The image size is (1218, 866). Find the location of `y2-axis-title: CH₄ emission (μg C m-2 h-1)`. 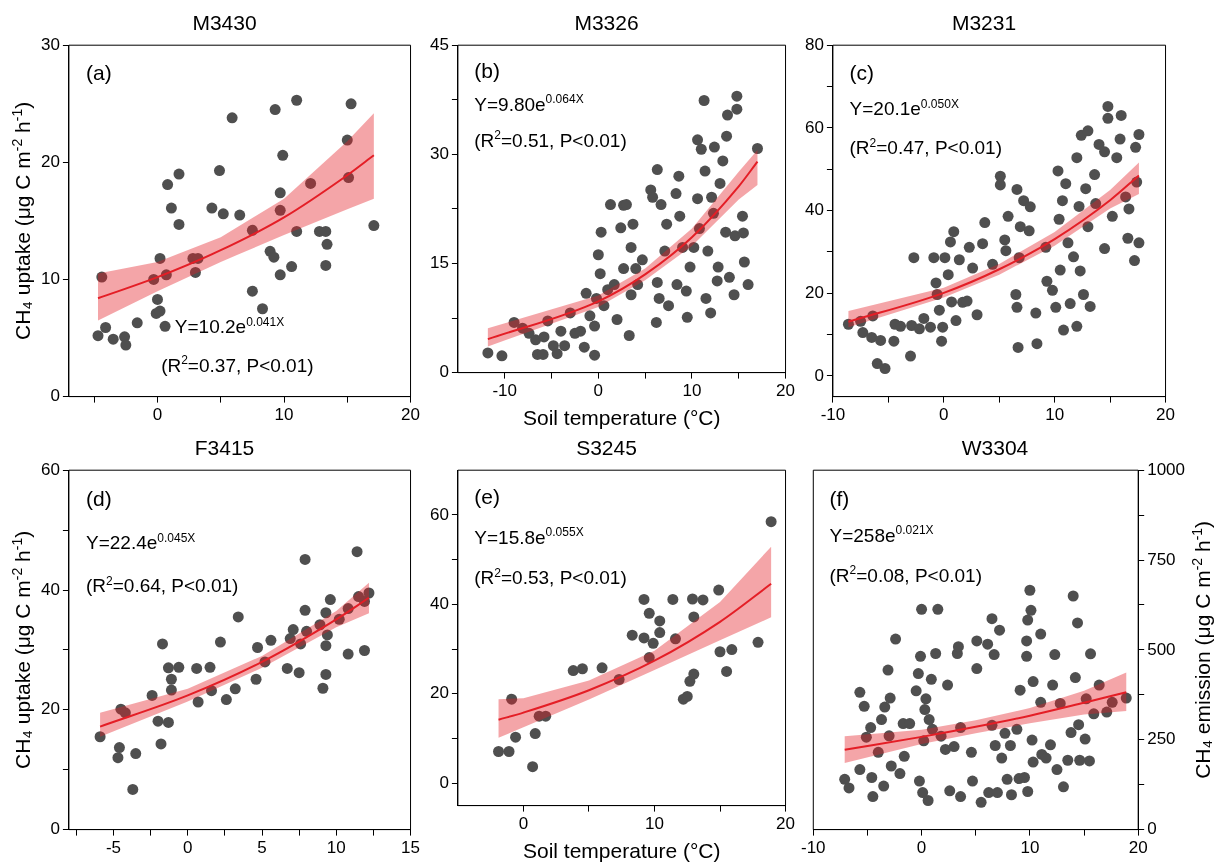

y2-axis-title: CH₄ emission (μg C m-2 h-1) is located at coordinates (1201, 649).